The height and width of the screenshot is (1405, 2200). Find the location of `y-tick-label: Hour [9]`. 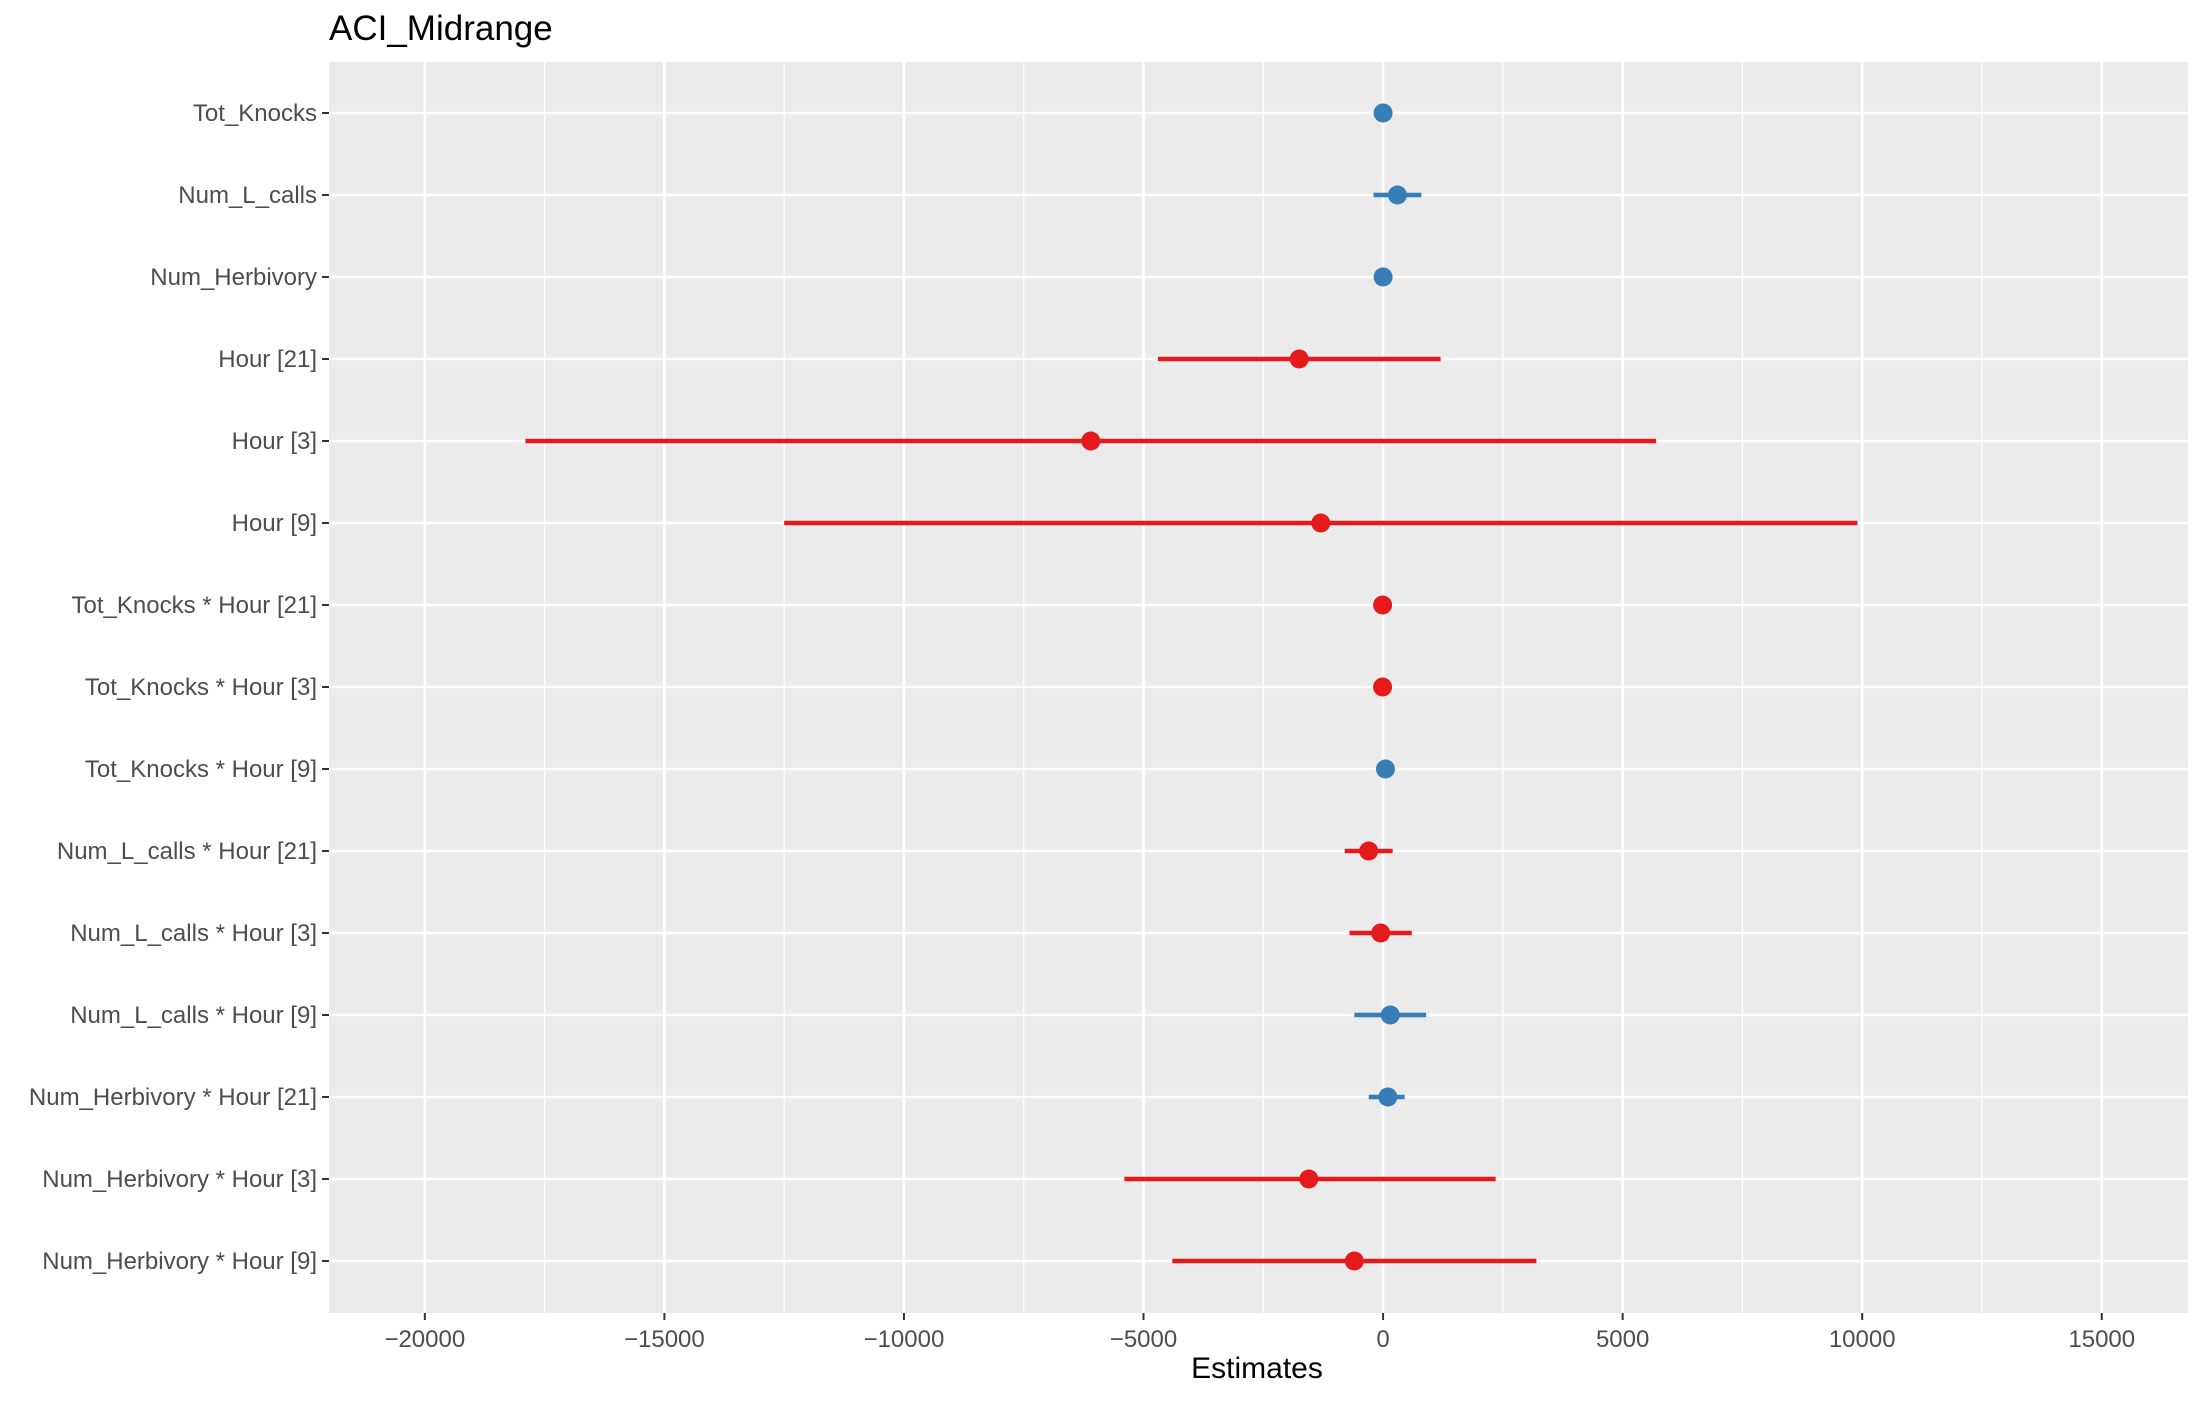

y-tick-label: Hour [9] is located at coordinates (274, 523).